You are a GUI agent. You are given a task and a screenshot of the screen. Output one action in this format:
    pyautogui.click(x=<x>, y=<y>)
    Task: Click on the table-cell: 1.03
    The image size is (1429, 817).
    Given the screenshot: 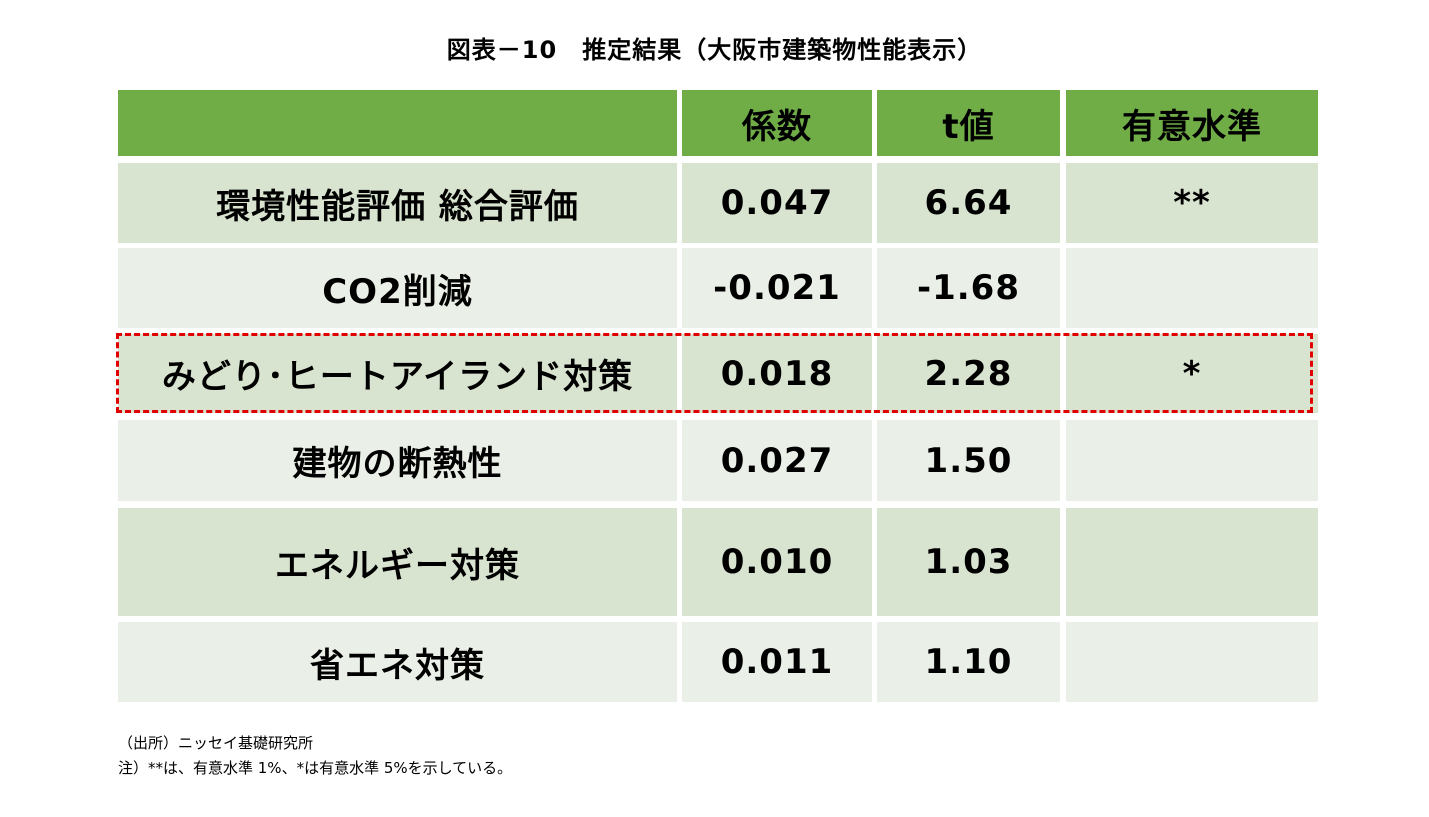 What is the action you would take?
    pyautogui.click(x=968, y=562)
    